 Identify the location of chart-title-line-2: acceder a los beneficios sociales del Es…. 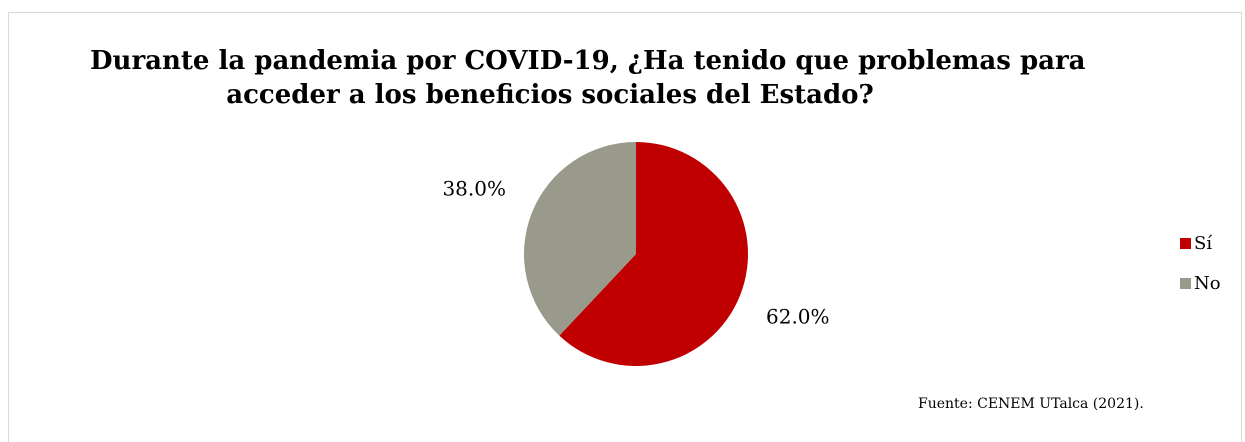
(550, 95).